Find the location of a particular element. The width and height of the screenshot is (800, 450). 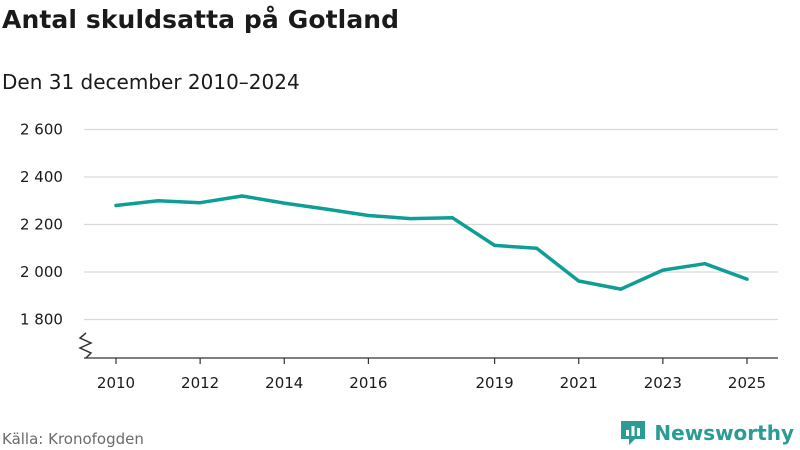

chart-title: Antal skuldsatta på Gotland is located at coordinates (201, 19).